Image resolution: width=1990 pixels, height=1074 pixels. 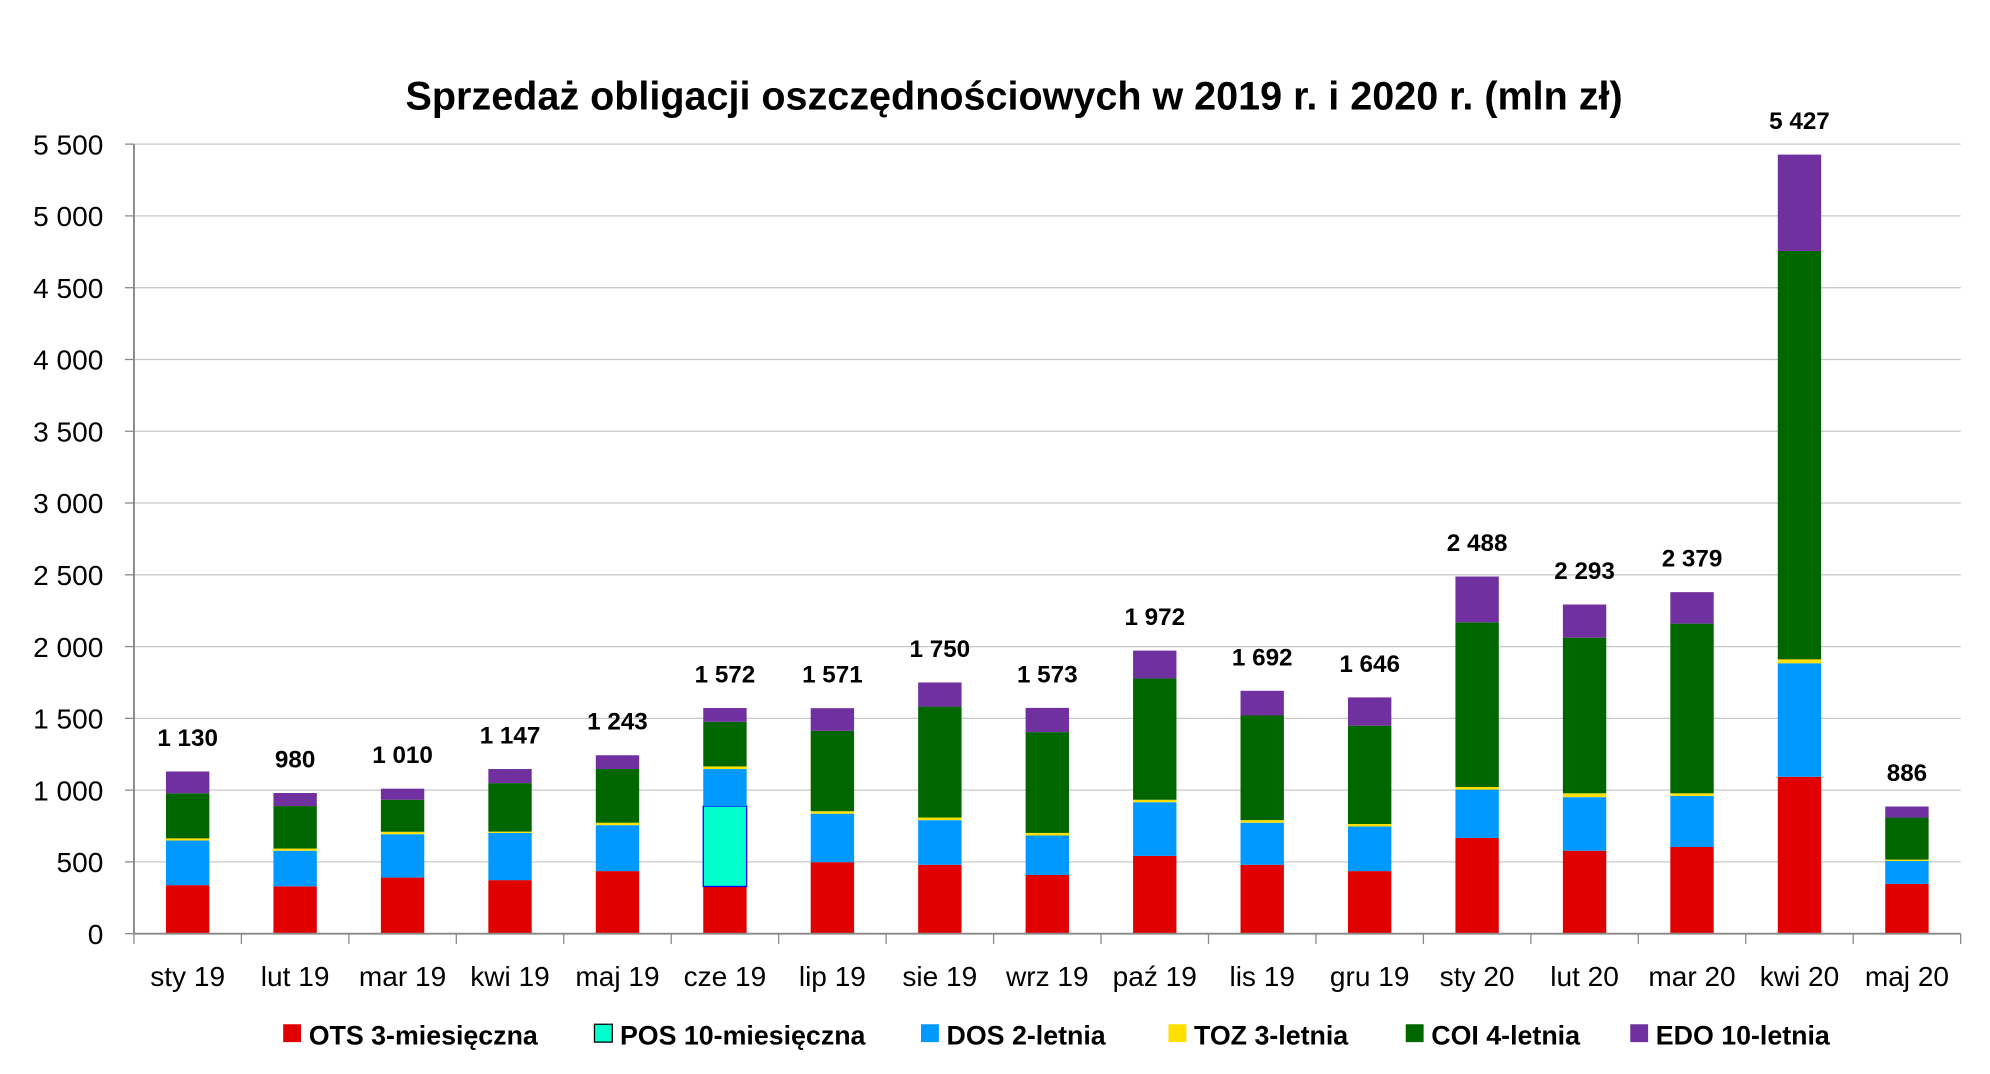 I want to click on legend-label: OTS 3-miesięczna, so click(x=424, y=1036).